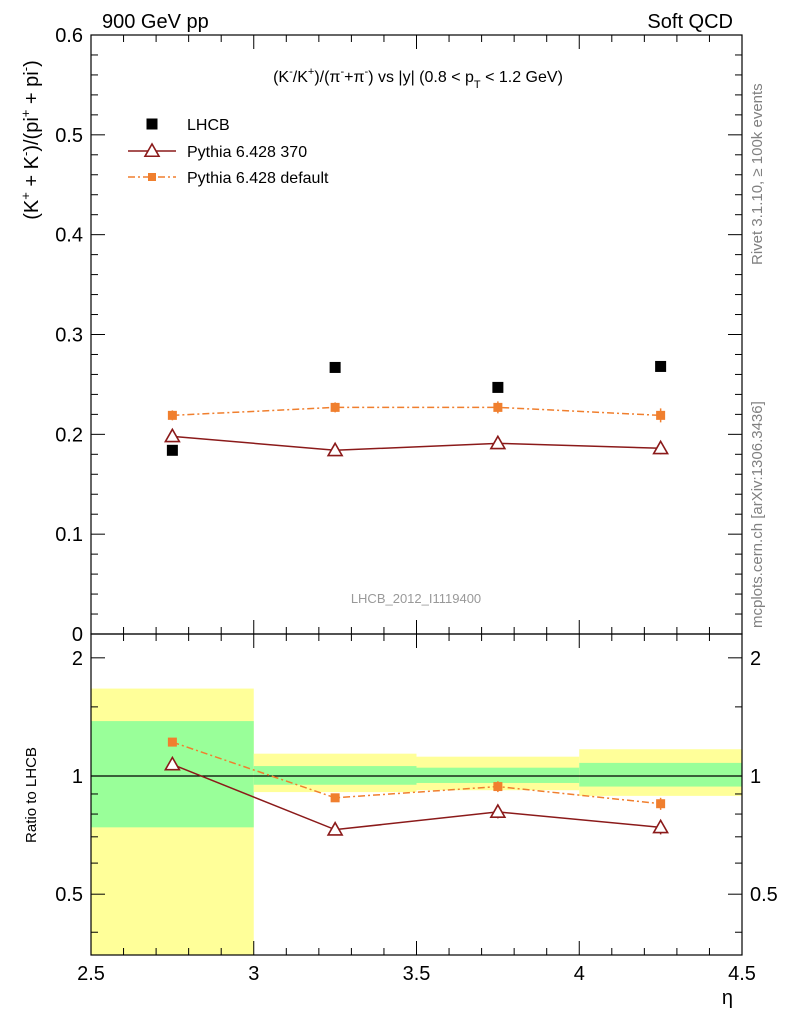 Image resolution: width=786 pixels, height=1024 pixels. I want to click on title-mid4: ) vs |y| (0.8 < p, so click(421, 77).